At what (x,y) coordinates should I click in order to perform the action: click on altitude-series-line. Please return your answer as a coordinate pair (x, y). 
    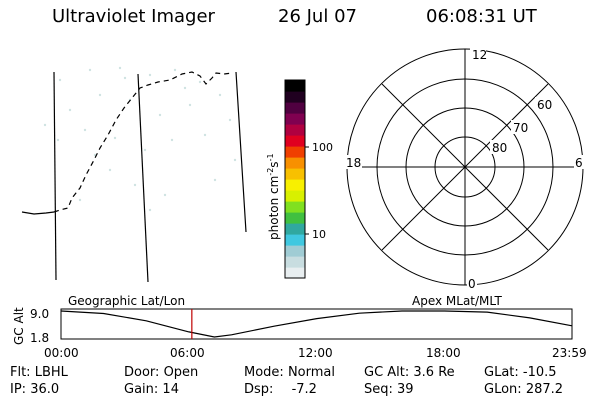
    Looking at the image, I should click on (316, 324).